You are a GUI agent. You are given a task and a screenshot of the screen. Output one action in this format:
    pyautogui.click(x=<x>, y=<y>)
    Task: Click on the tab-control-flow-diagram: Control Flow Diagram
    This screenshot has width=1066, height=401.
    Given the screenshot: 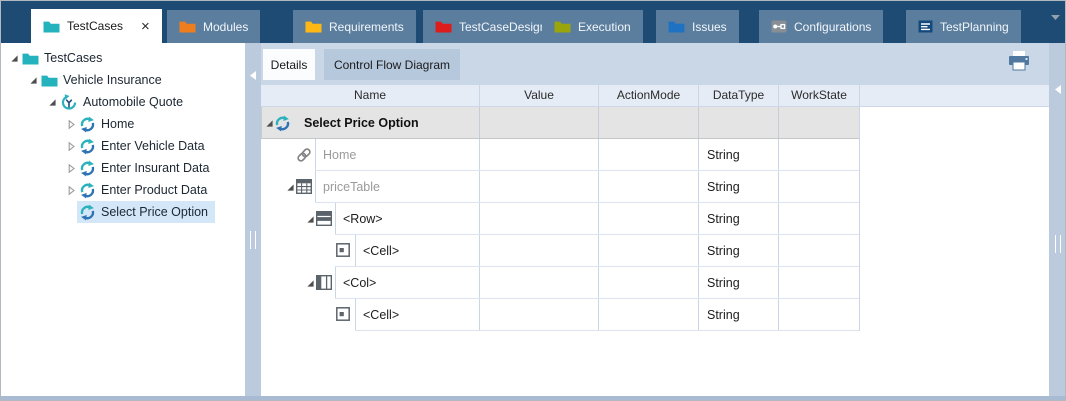 What is the action you would take?
    pyautogui.click(x=392, y=64)
    